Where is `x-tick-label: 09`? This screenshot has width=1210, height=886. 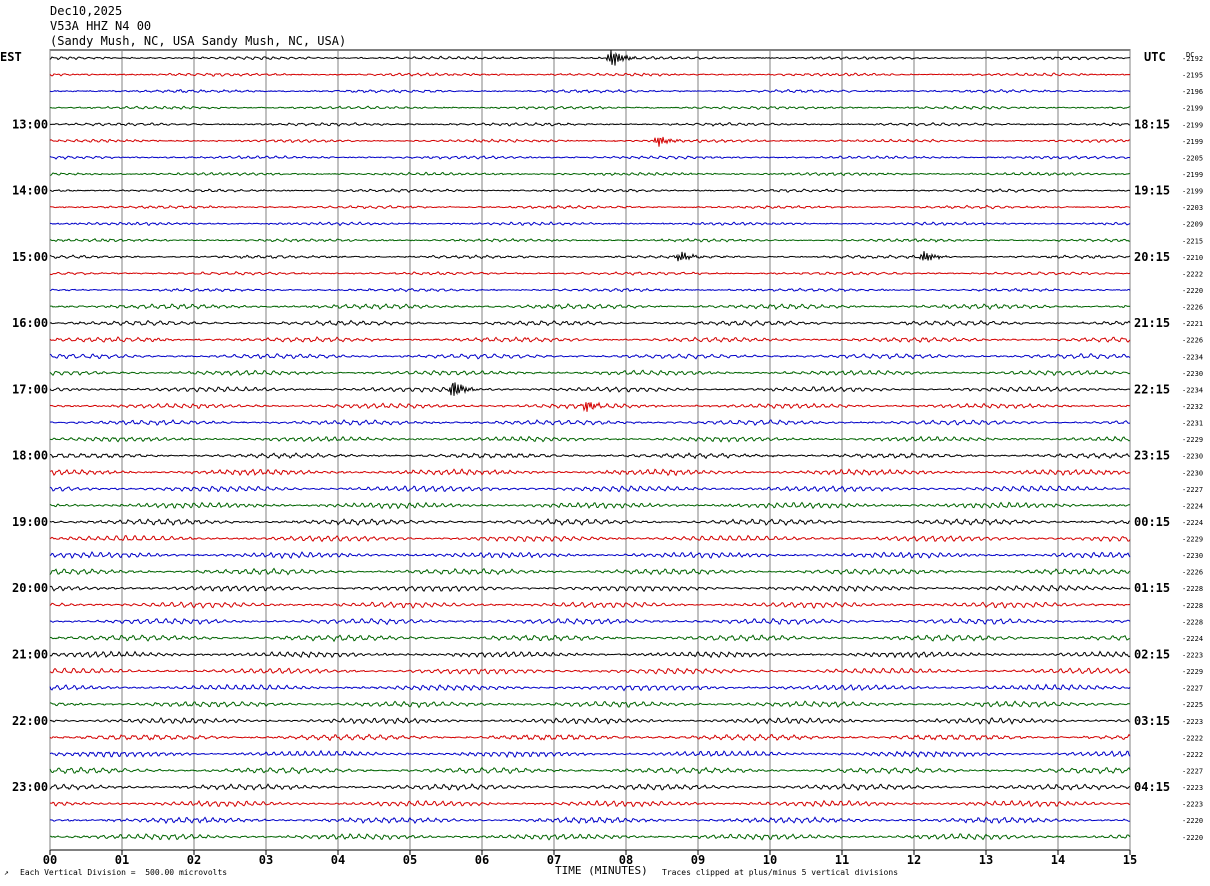
x-tick-label: 09 is located at coordinates (698, 860).